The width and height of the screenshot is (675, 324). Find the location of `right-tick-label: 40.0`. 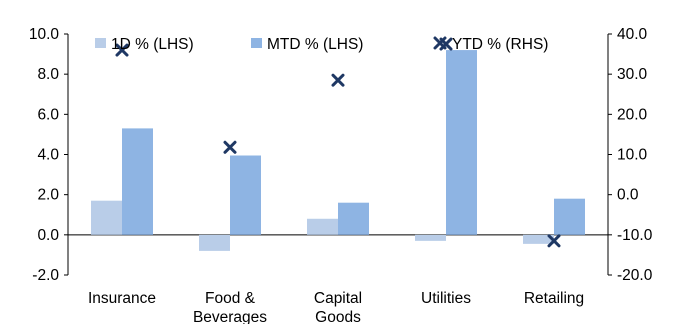

right-tick-label: 40.0 is located at coordinates (632, 34).